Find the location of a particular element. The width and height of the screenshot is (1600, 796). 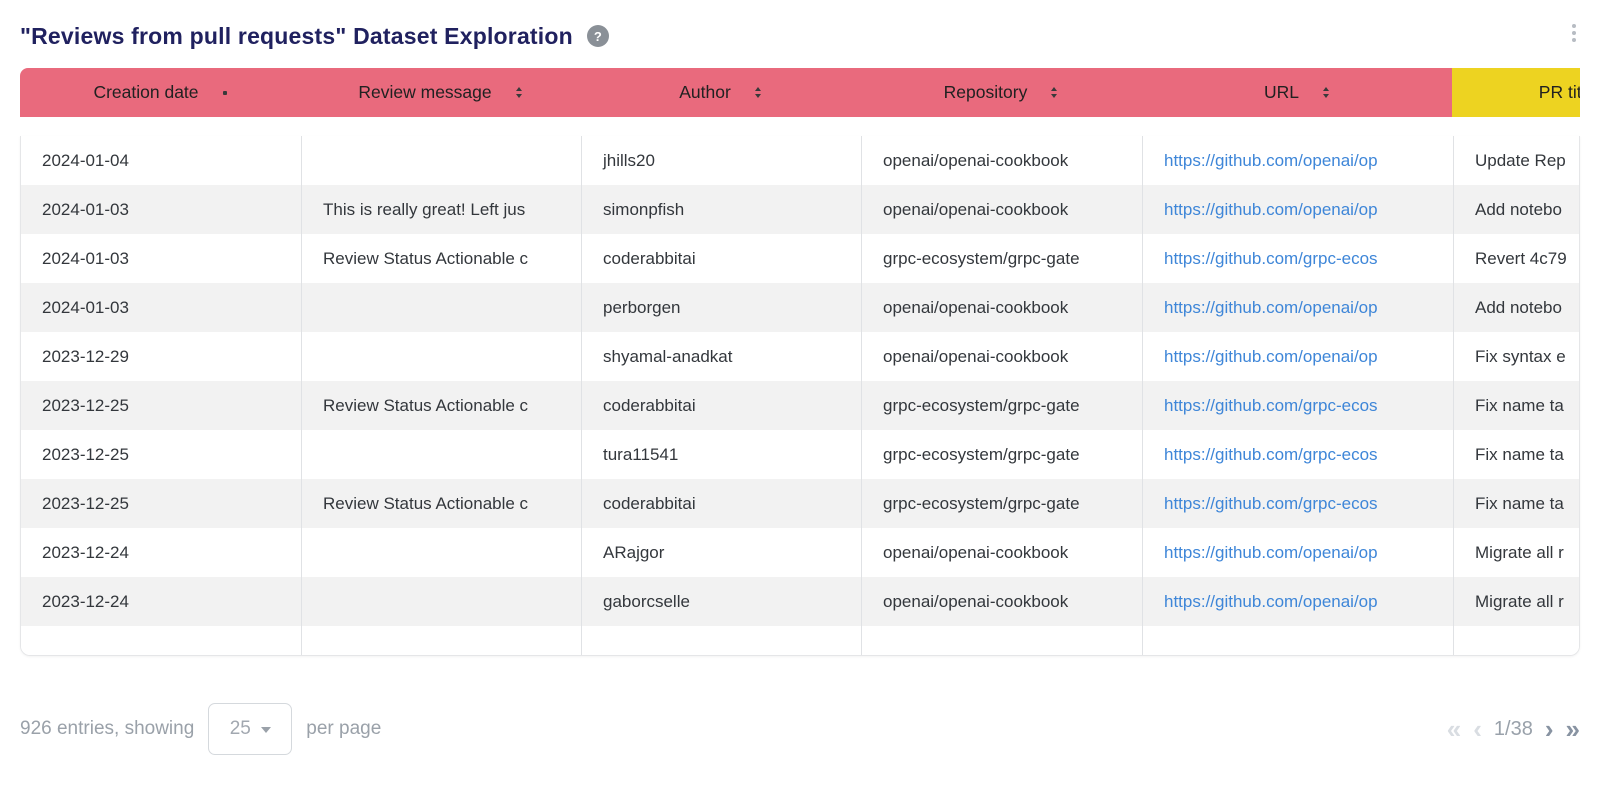

entries-count-label: 926 entries, showing is located at coordinates (107, 728).